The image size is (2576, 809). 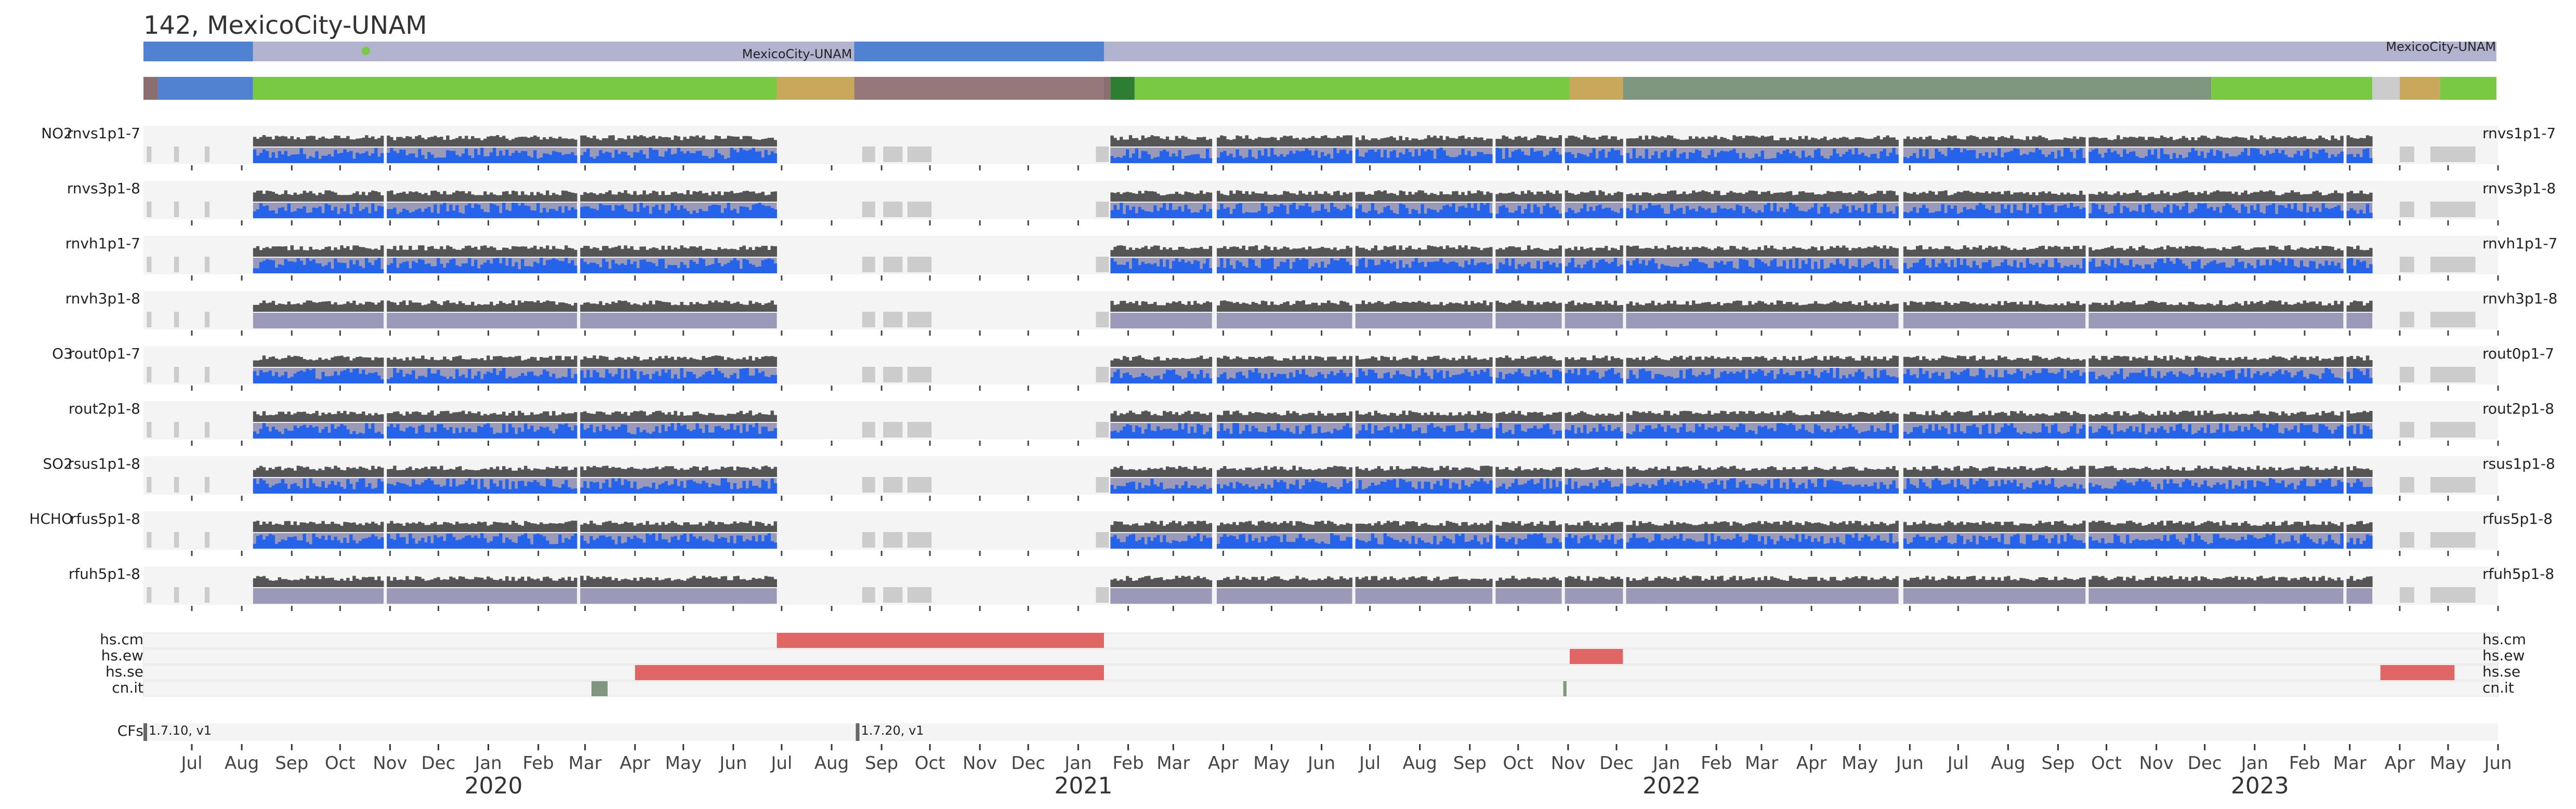 What do you see at coordinates (2518, 573) in the screenshot?
I see `row-label-right: rfuh5p1-8` at bounding box center [2518, 573].